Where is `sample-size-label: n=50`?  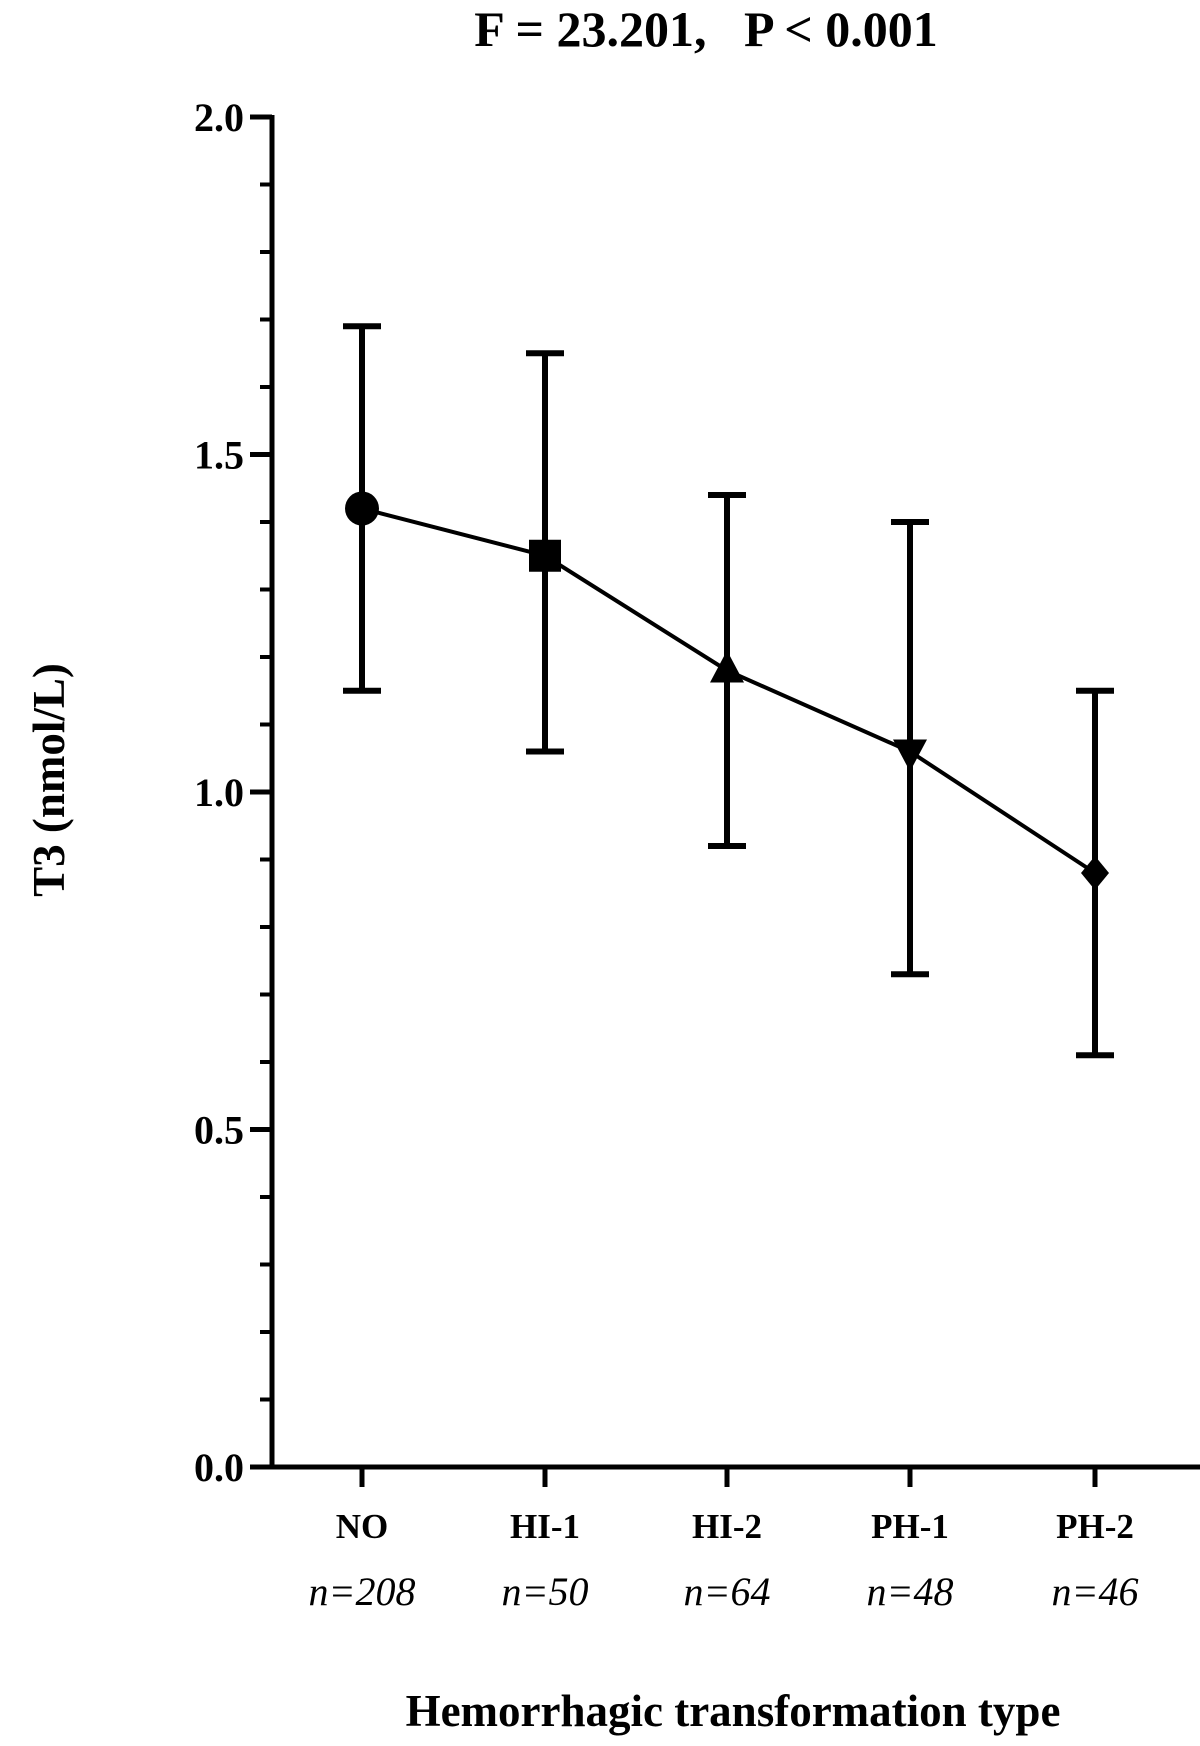
sample-size-label: n=50 is located at coordinates (545, 1591).